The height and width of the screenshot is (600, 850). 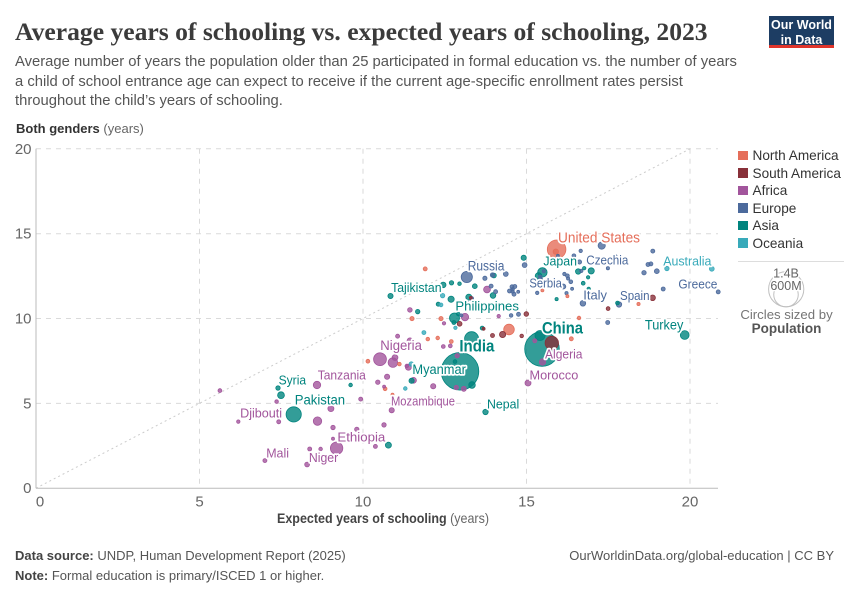 I want to click on svg-text: Russia, so click(x=486, y=266).